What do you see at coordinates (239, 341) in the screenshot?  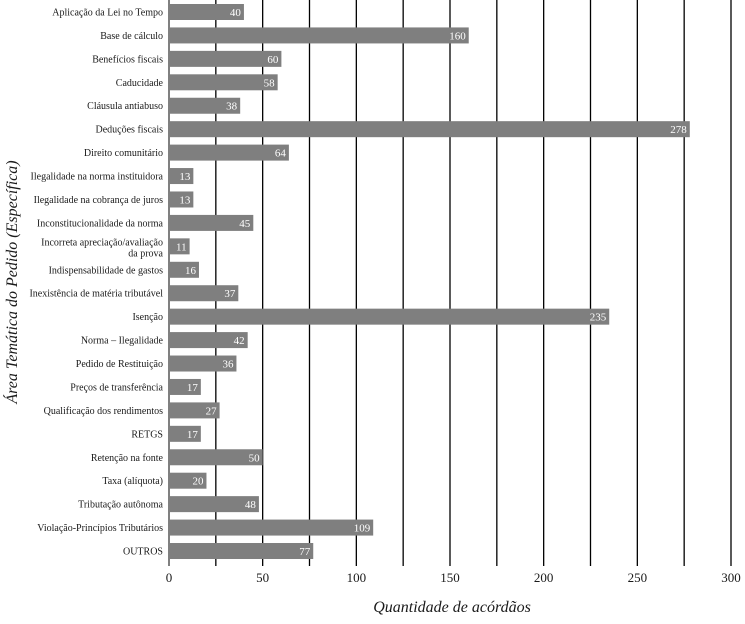 I see `bar-value-label: 42` at bounding box center [239, 341].